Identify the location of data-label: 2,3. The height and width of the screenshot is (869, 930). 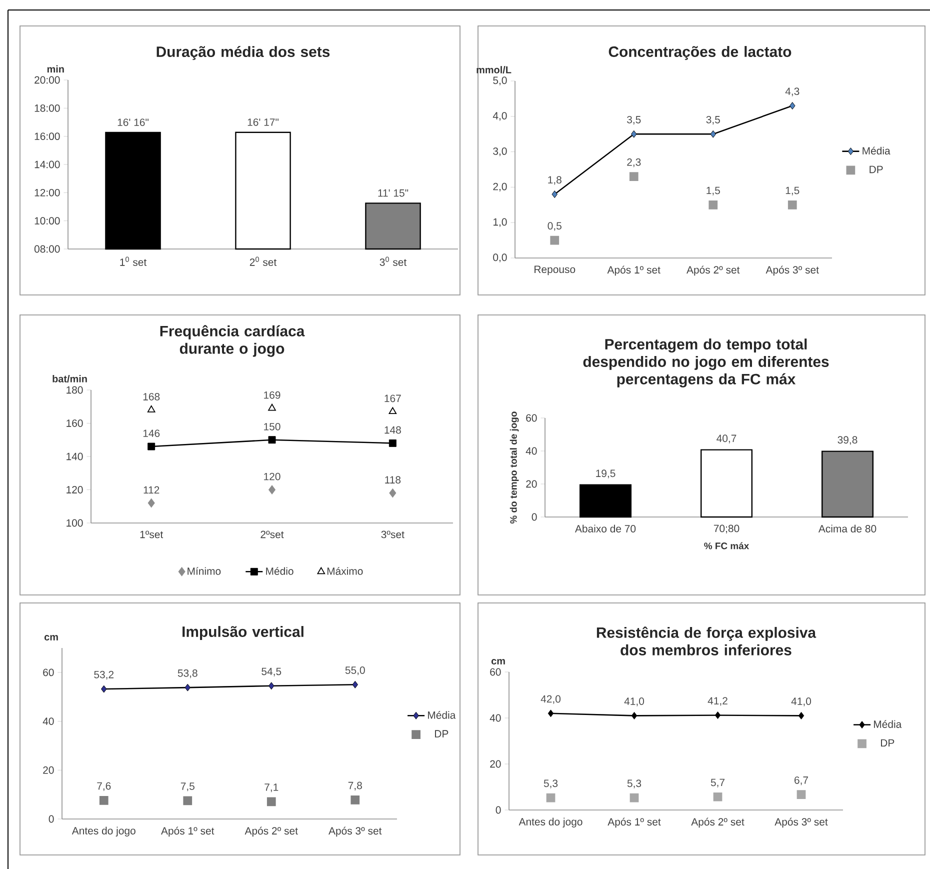
(634, 163).